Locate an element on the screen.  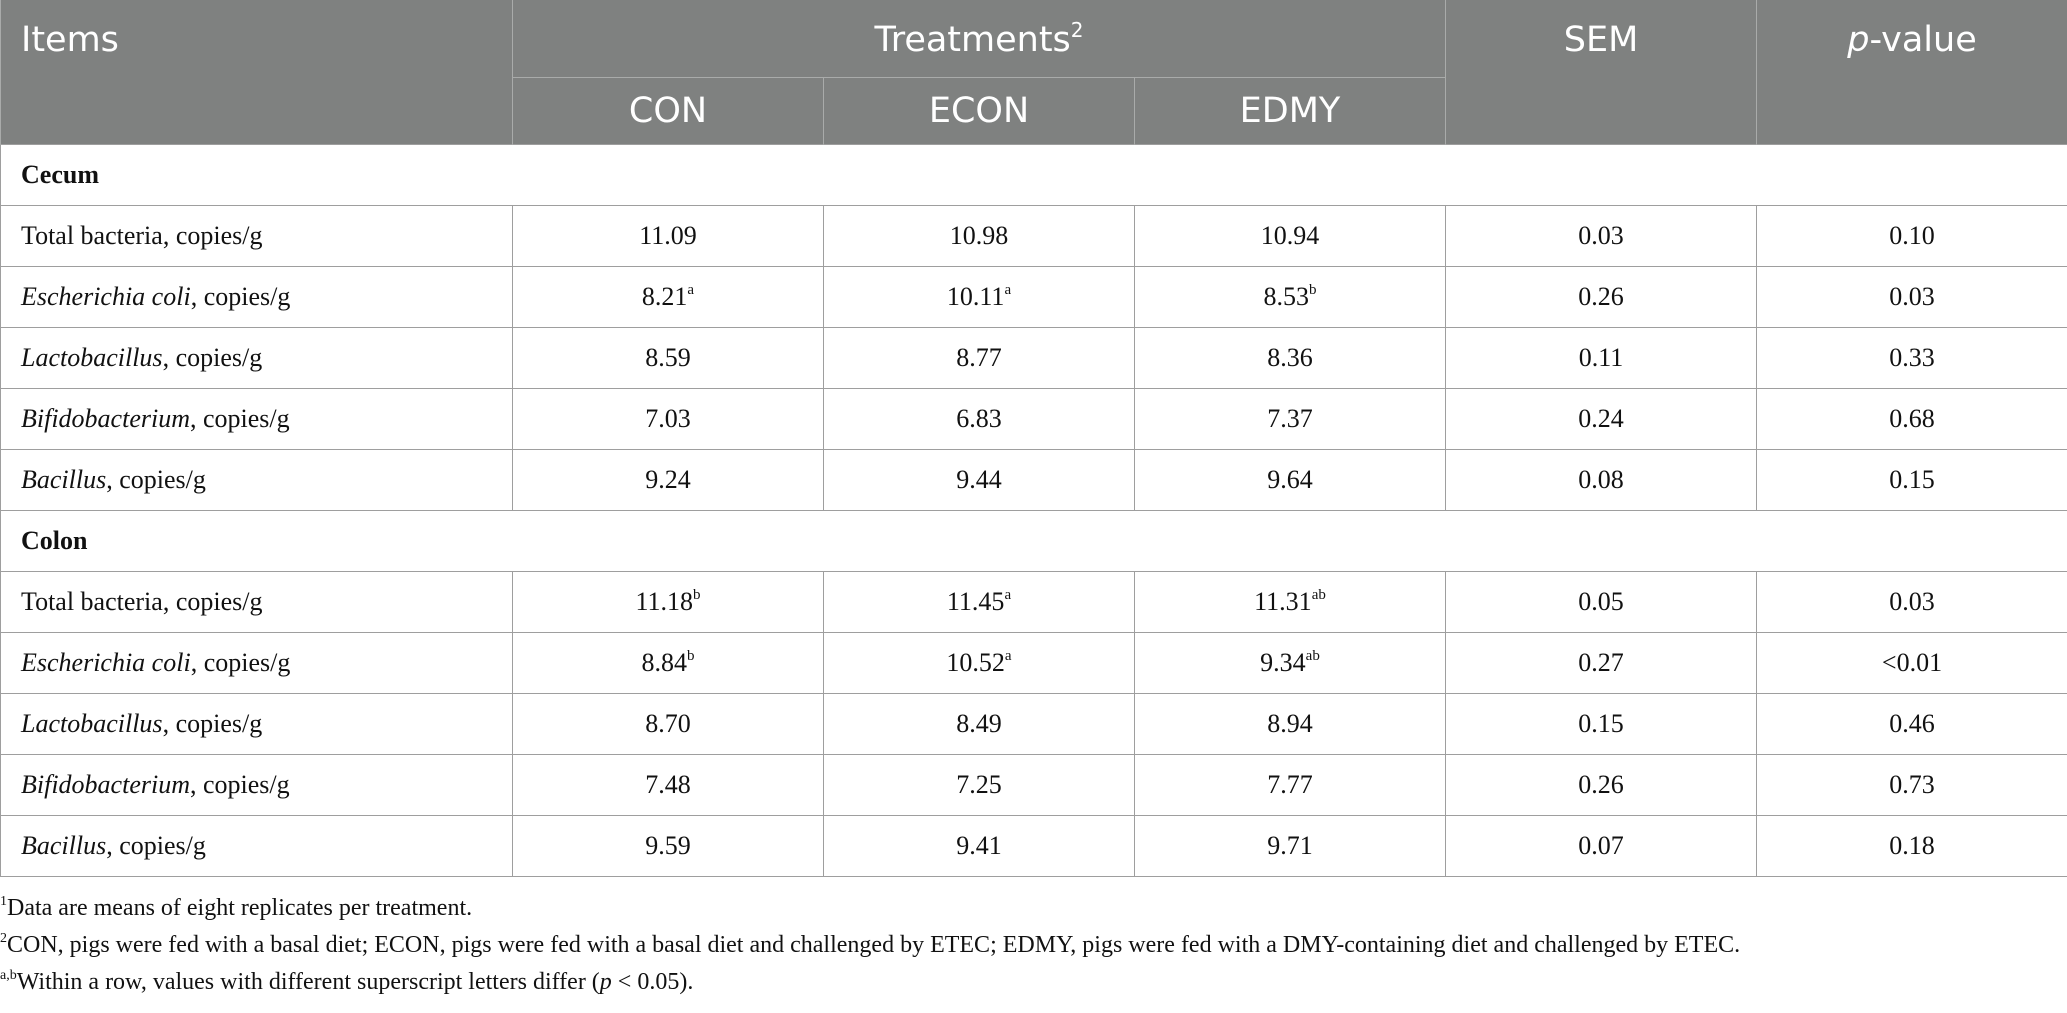
cell-edmy-value: 8.94 is located at coordinates (1290, 723).